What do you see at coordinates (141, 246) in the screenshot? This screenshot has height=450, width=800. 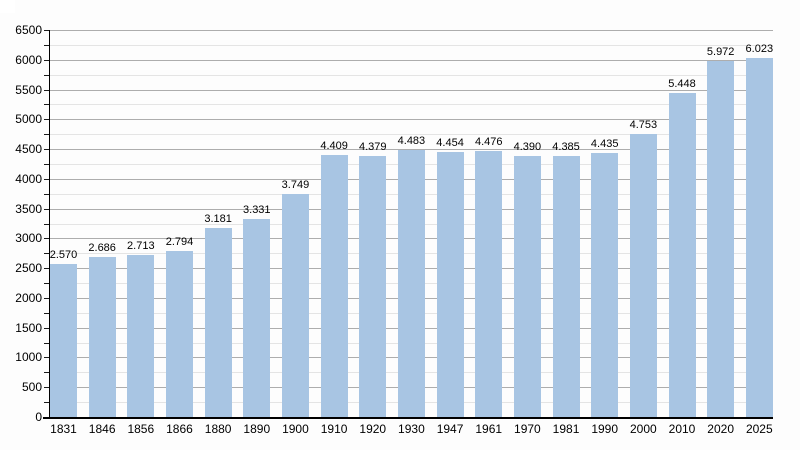 I see `bar-value-label: 2.713` at bounding box center [141, 246].